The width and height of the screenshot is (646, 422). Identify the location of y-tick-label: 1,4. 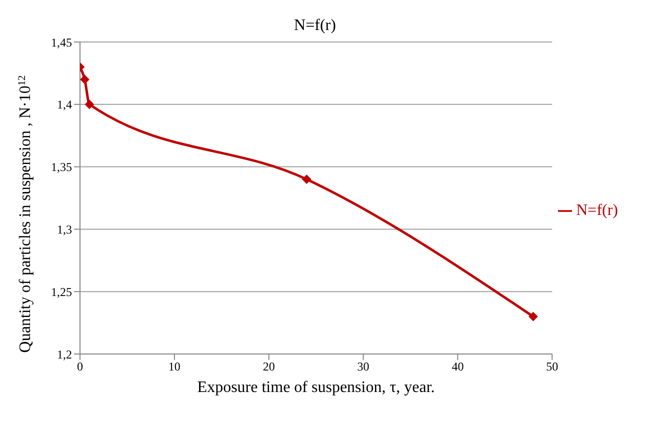
(64, 105).